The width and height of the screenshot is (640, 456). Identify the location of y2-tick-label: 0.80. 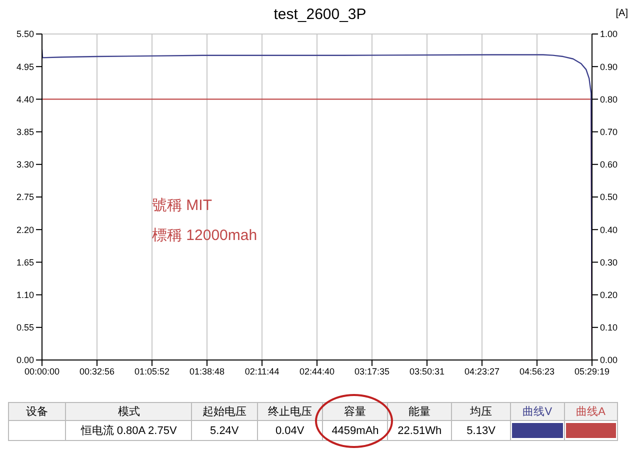
(609, 99).